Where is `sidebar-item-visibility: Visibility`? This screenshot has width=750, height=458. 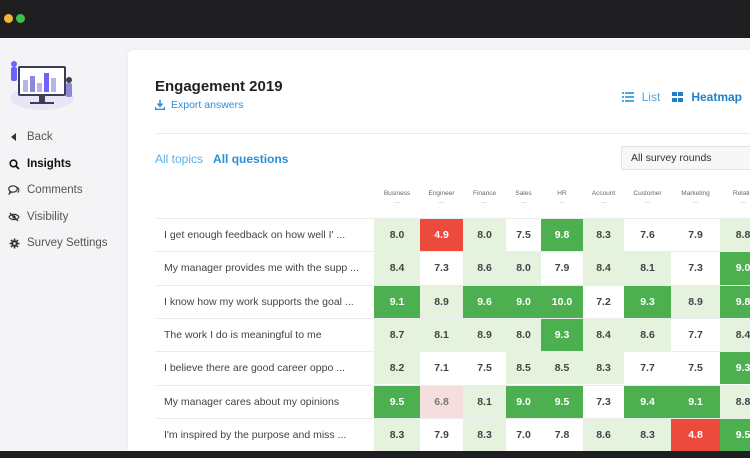
sidebar-item-visibility: Visibility is located at coordinates (37, 217).